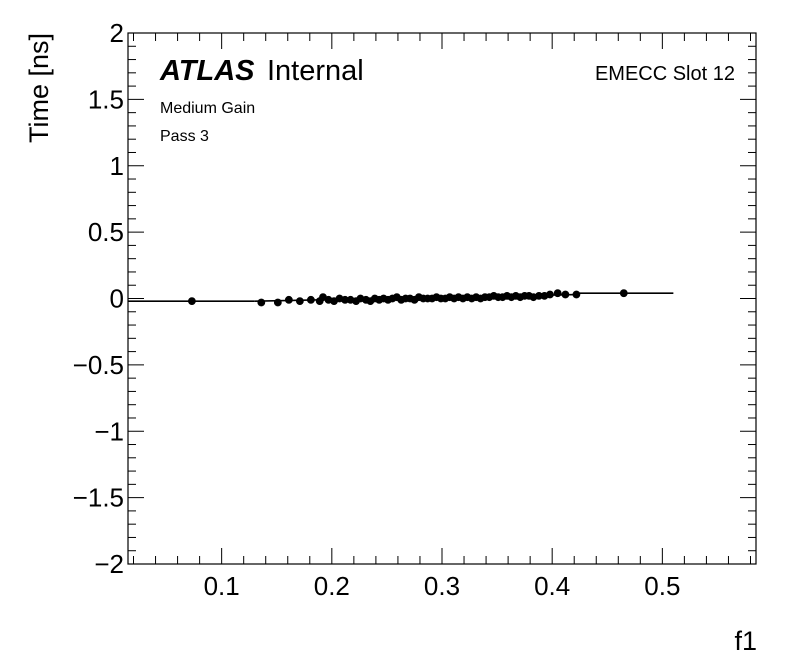 The height and width of the screenshot is (672, 796). I want to click on annotation-gain: Medium Gain, so click(207, 108).